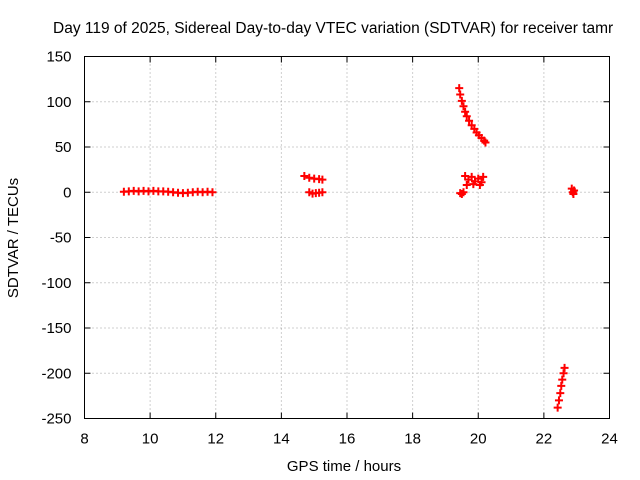 The image size is (640, 480). I want to click on x-tick-label: 18, so click(412, 439).